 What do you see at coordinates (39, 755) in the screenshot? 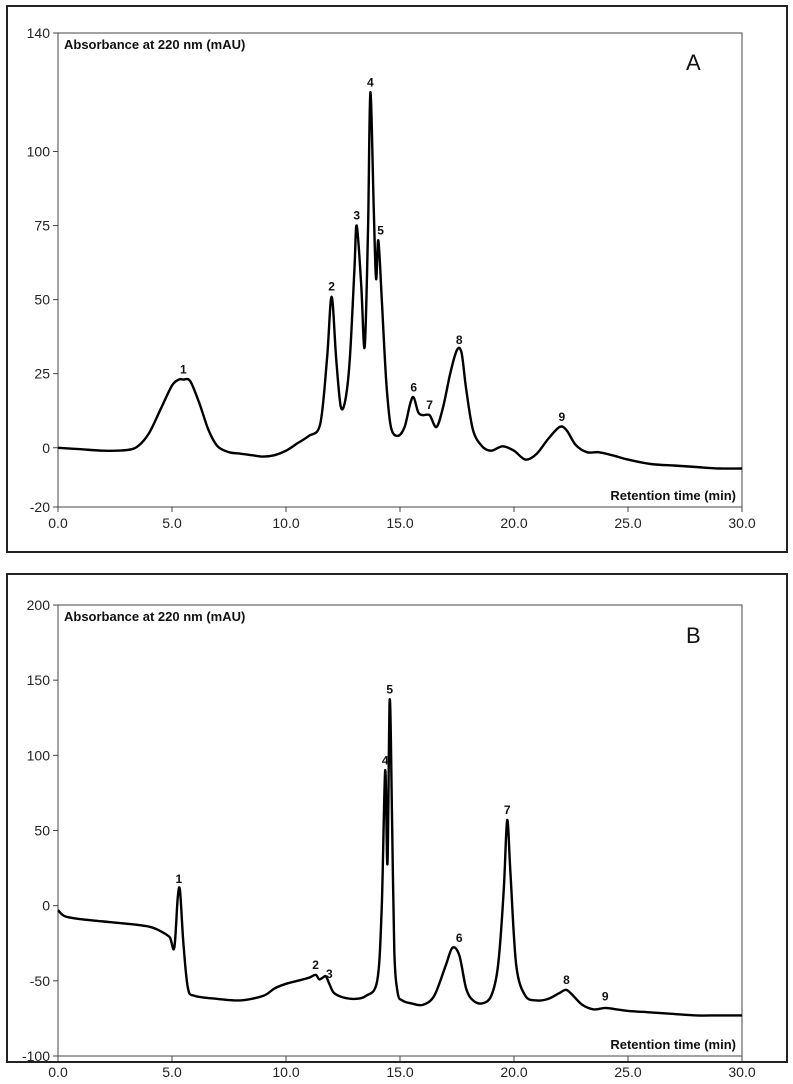
I see `y-tick-label-b: 100` at bounding box center [39, 755].